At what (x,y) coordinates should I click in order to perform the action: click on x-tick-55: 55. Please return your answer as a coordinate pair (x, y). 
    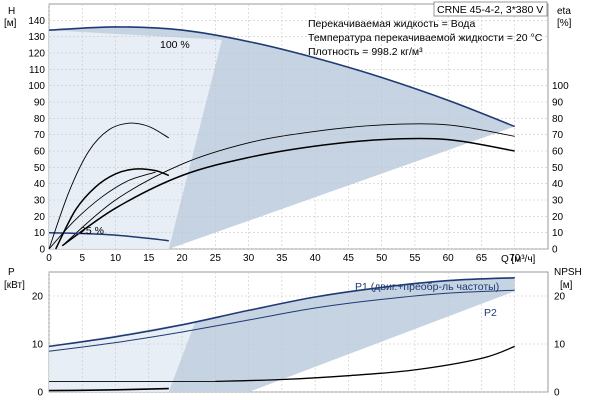
    Looking at the image, I should click on (415, 258).